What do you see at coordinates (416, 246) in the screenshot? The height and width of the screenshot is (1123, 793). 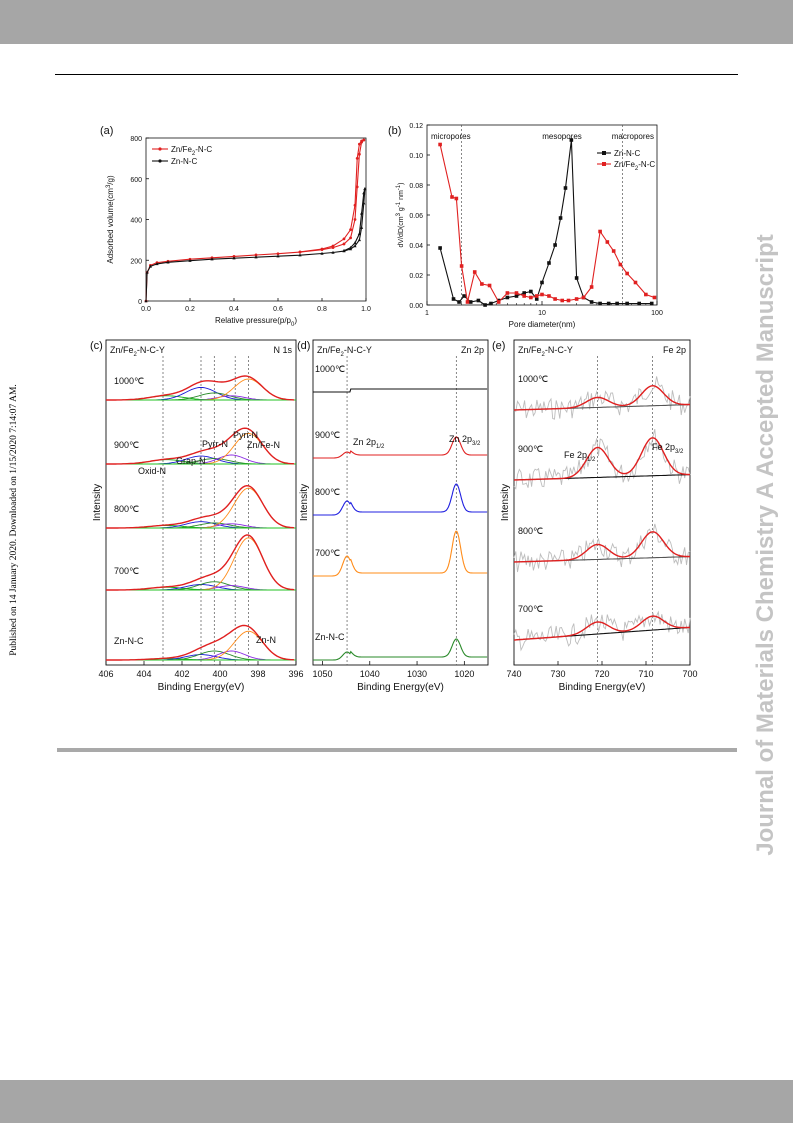 I see `y-tick-label: 0.04` at bounding box center [416, 246].